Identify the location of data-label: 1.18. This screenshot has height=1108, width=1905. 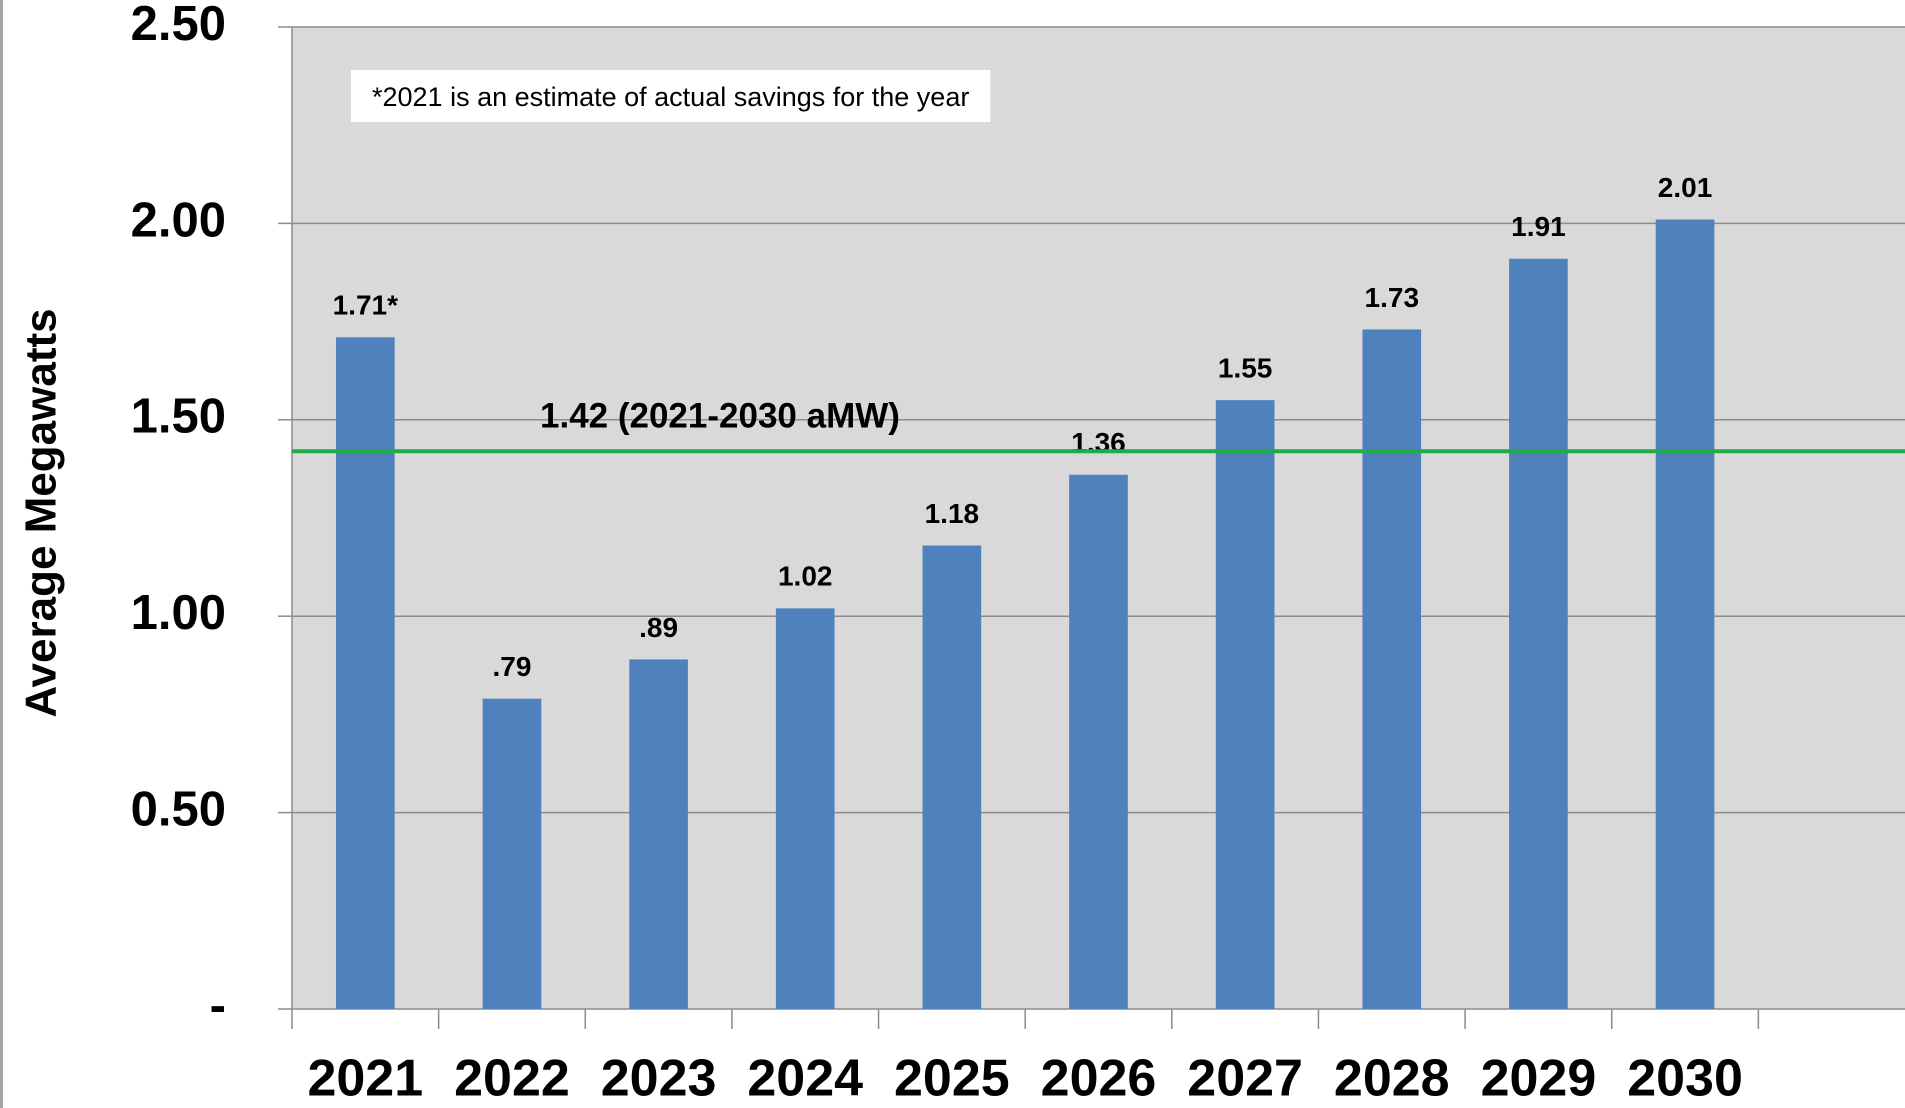
(952, 513).